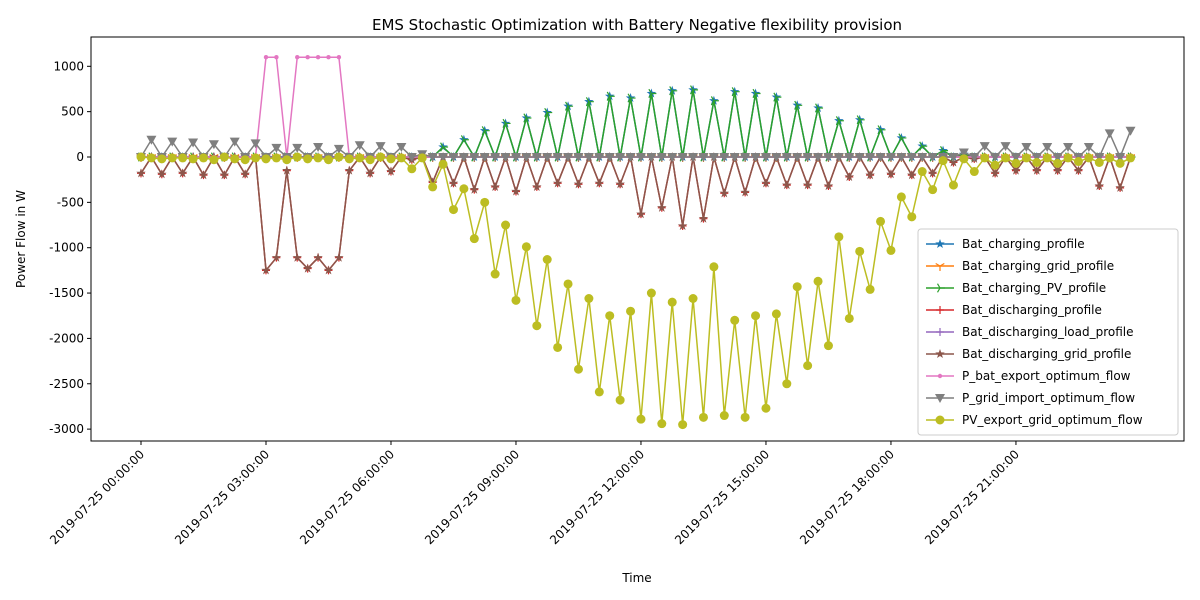  What do you see at coordinates (1048, 398) in the screenshot?
I see `legend-label: P_grid_import_optimum_flow` at bounding box center [1048, 398].